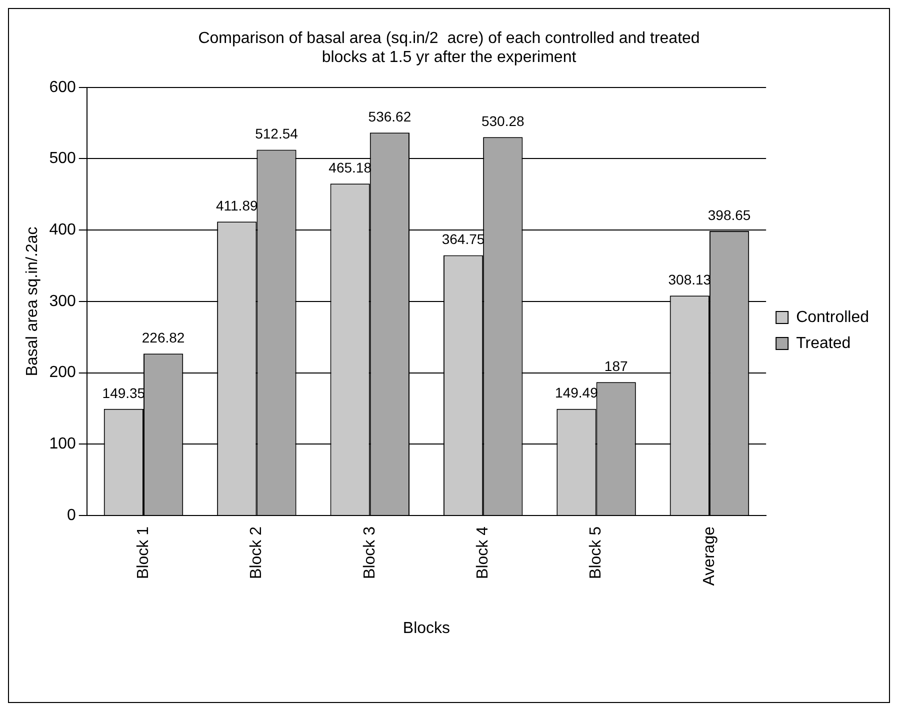 This screenshot has width=899, height=711. I want to click on x-tick-label: Block 1, so click(143, 552).